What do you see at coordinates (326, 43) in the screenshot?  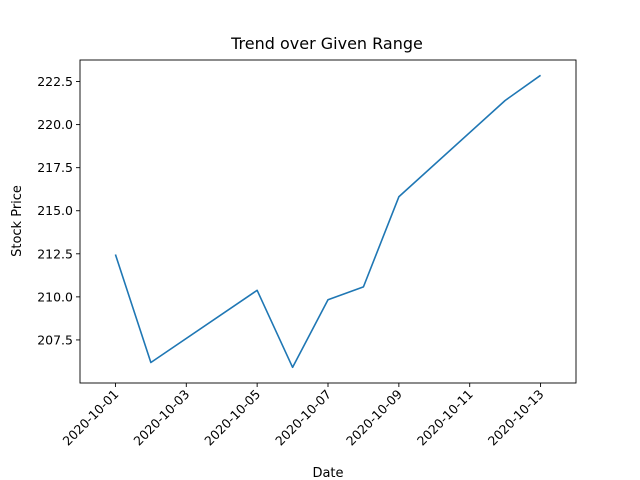 I see `chart-title: Trend over Given Range` at bounding box center [326, 43].